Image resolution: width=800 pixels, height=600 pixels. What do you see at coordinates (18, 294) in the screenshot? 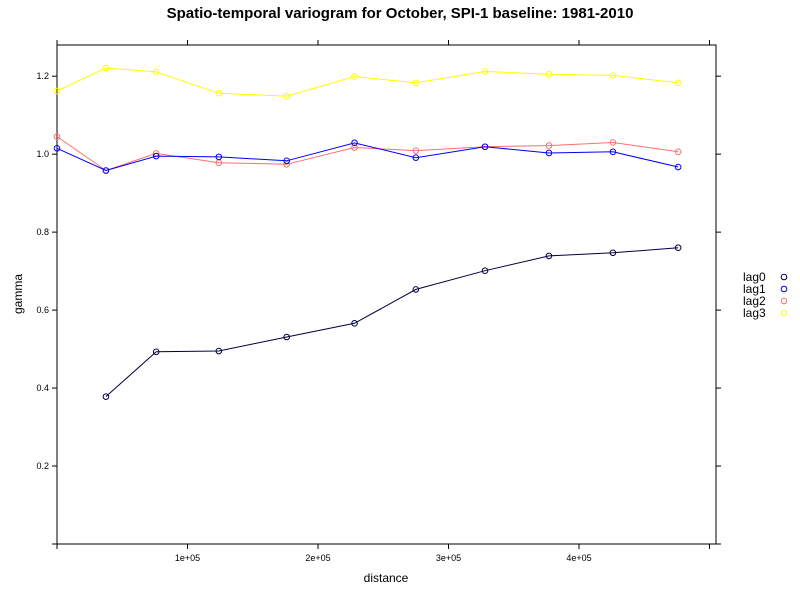
I see `y-axis-label: gamma` at bounding box center [18, 294].